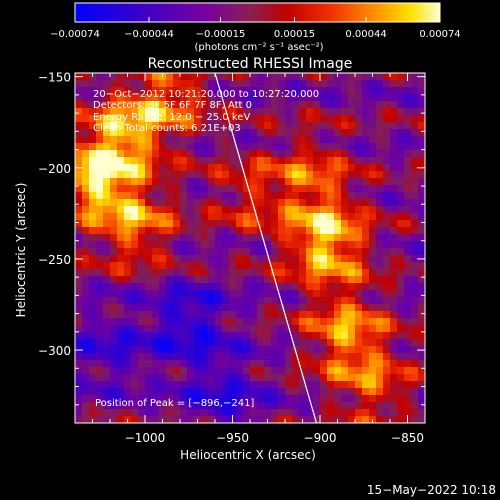  I want to click on info-line-time: 20−Oct−2012 10:21:20.000 to 10:27:20.000, so click(206, 94).